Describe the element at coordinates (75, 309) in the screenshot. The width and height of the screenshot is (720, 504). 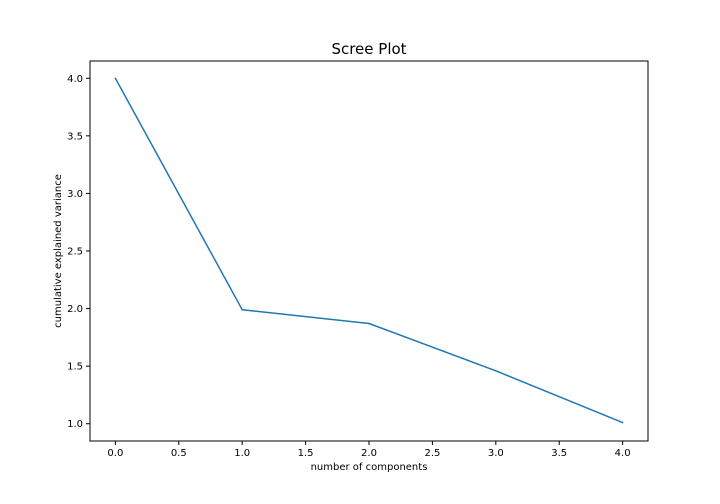
I see `y-tick-label: 2.0` at that location.